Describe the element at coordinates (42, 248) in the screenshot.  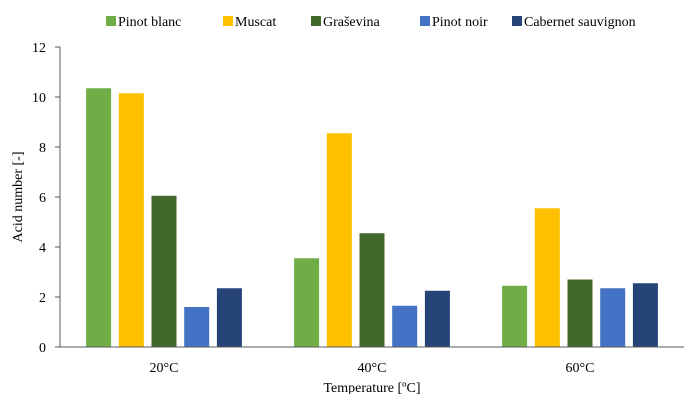
I see `y-tick-label: 4` at that location.